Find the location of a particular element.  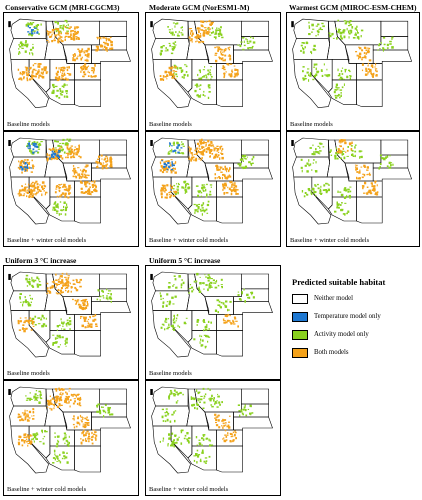

map-moderate-winter: Baseline + winter cold models is located at coordinates (213, 189).